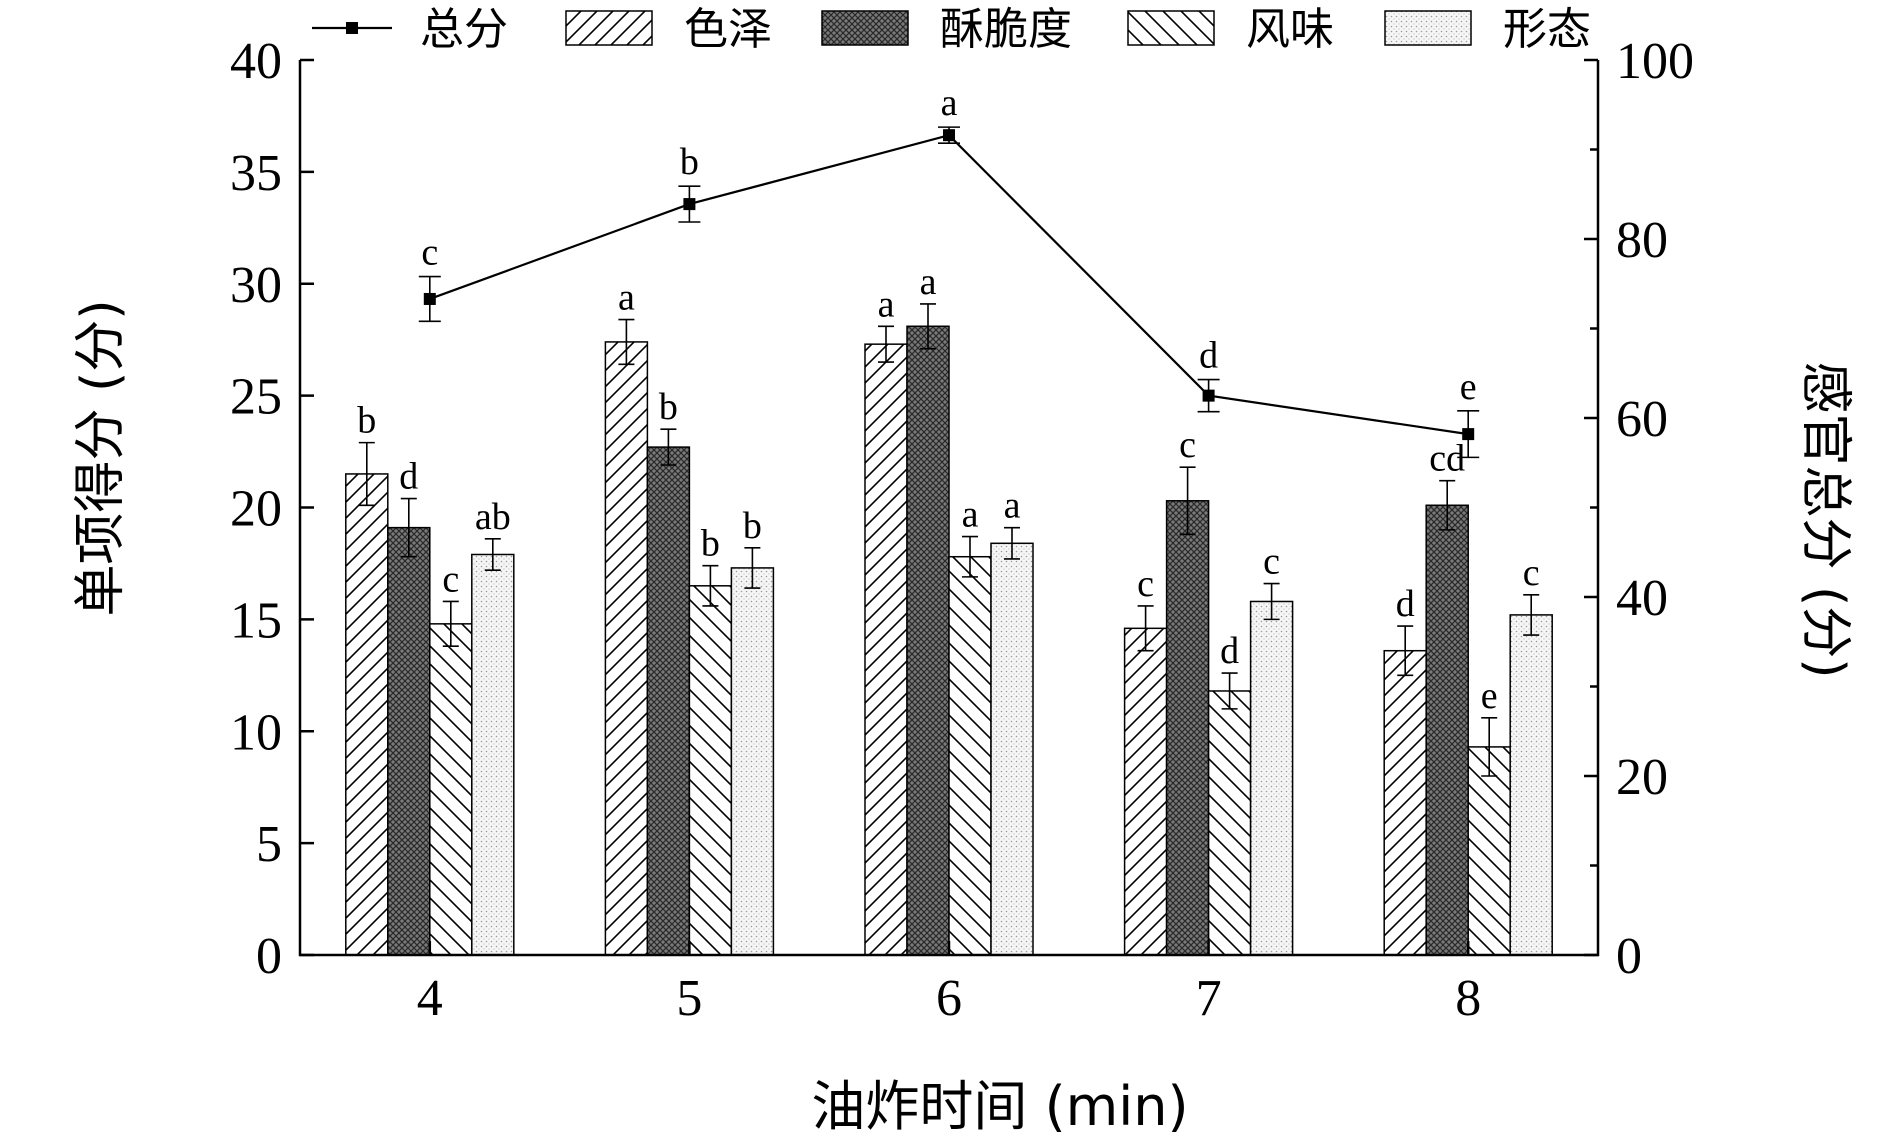 This screenshot has height=1145, width=1890. I want to click on sig-label-0-0: b, so click(366, 421).